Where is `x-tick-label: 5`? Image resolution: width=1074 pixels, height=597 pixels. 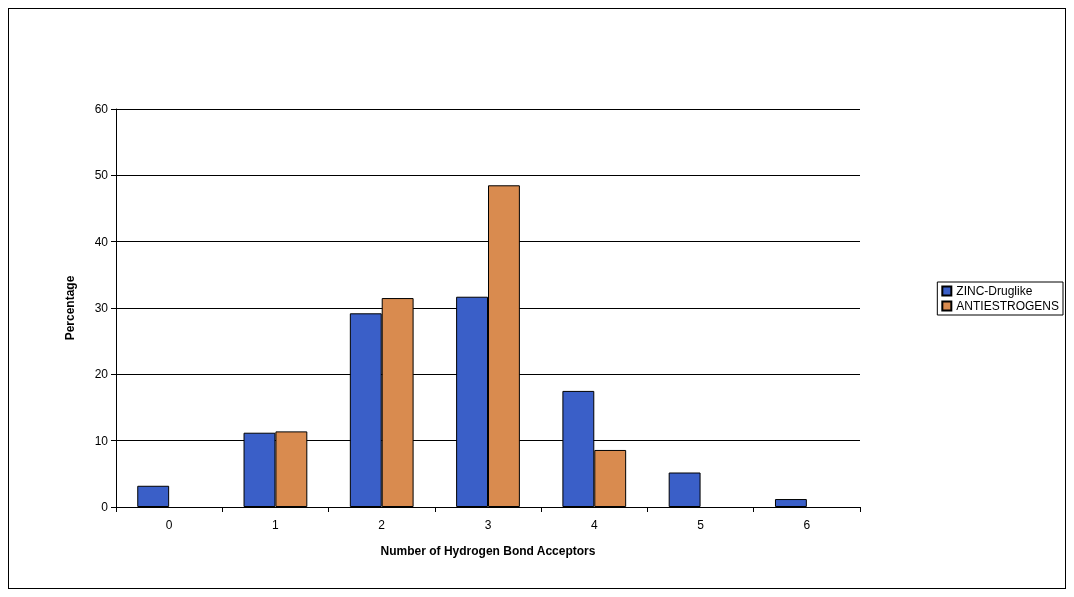 x-tick-label: 5 is located at coordinates (701, 525).